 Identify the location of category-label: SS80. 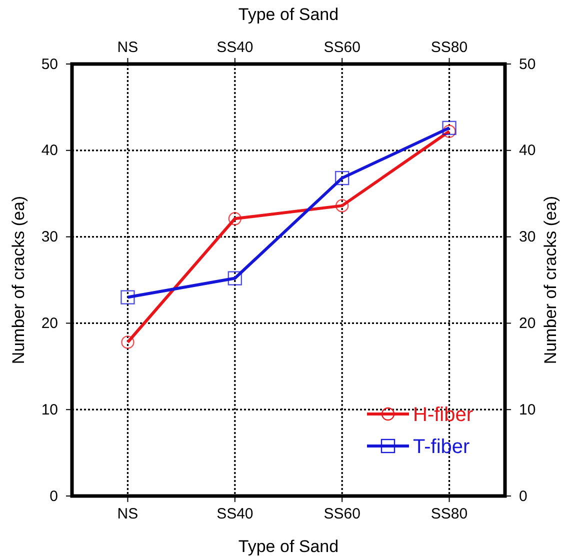
(449, 514).